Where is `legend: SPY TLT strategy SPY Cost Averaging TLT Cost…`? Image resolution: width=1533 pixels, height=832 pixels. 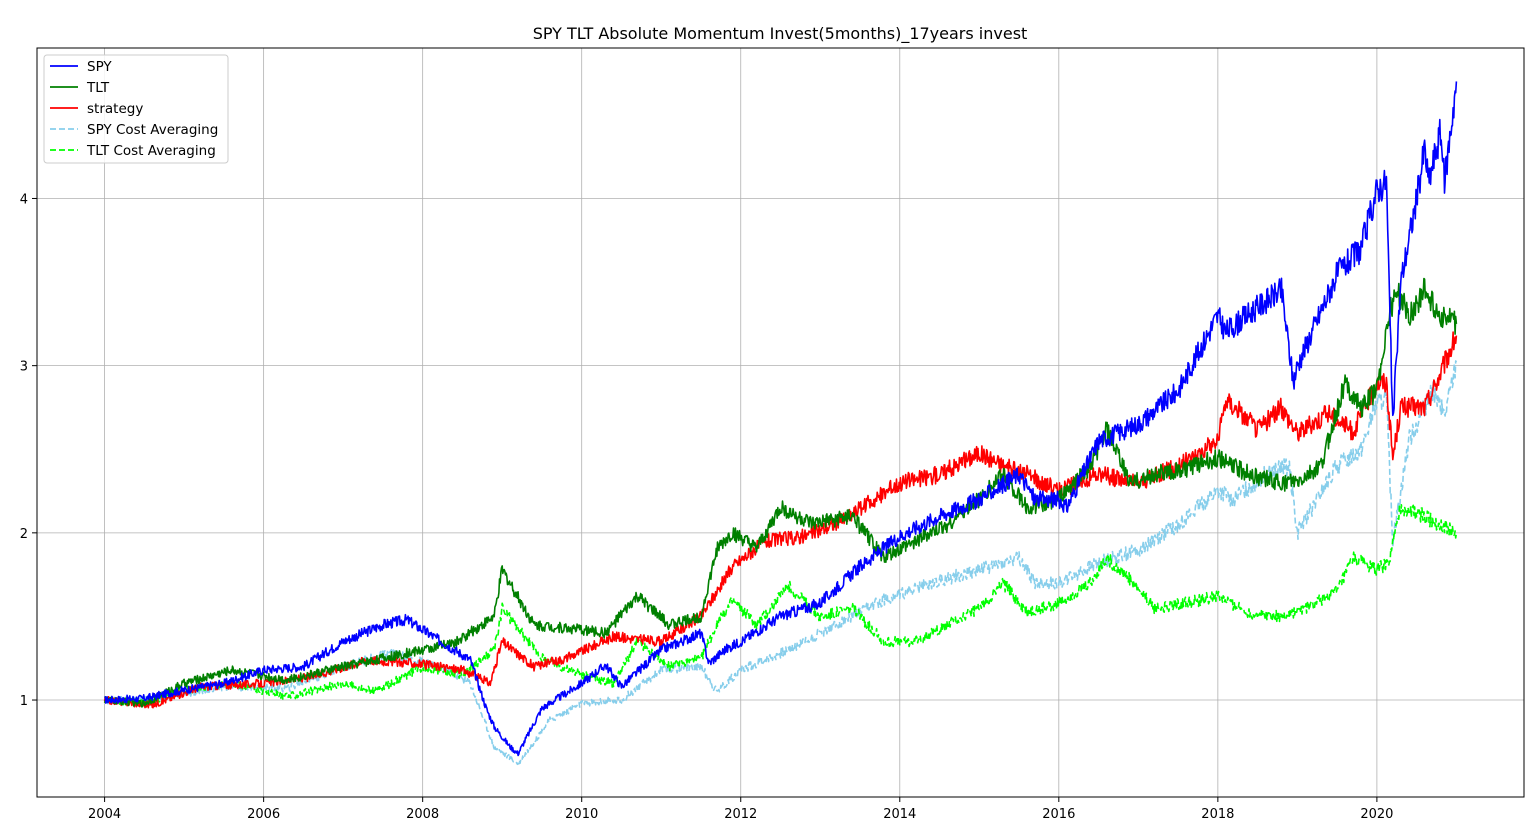
legend: SPY TLT strategy SPY Cost Averaging TLT Cost… is located at coordinates (136, 109).